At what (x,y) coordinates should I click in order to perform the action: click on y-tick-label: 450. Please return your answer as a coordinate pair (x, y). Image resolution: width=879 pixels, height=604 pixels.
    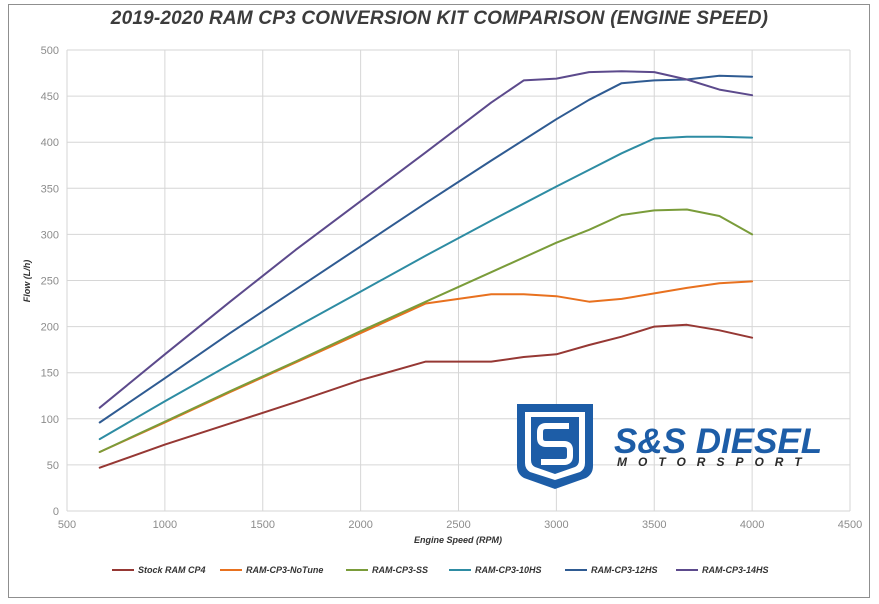
    Looking at the image, I should click on (50, 97).